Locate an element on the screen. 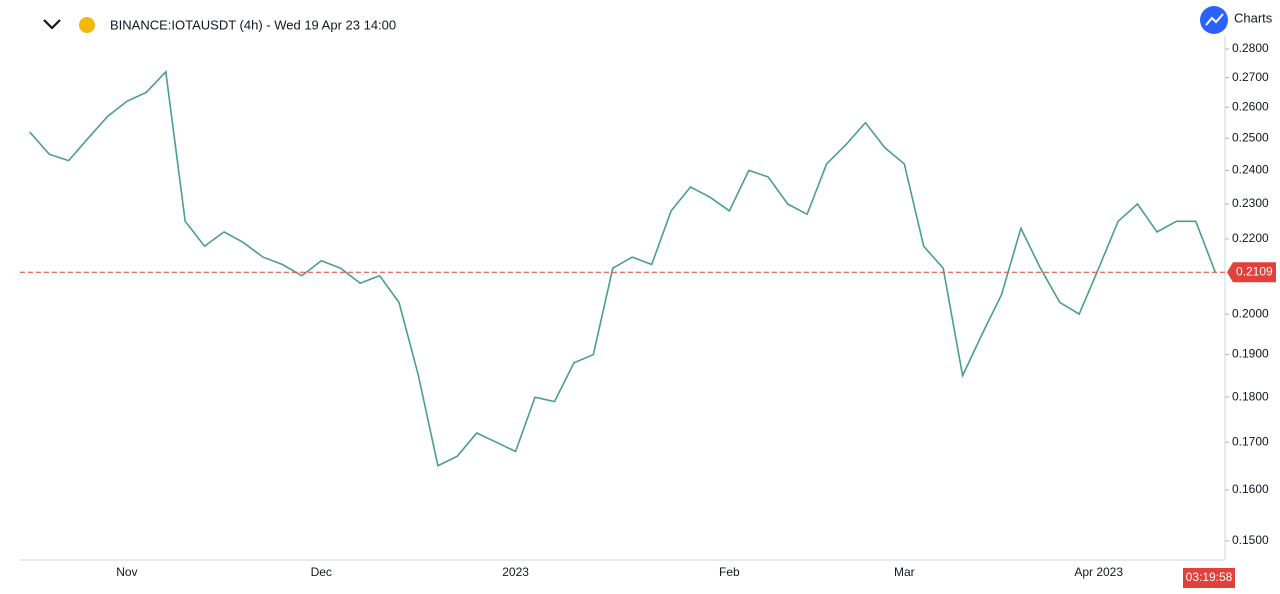 The height and width of the screenshot is (594, 1280). x-tick-label: Apr 2023 is located at coordinates (1098, 572).